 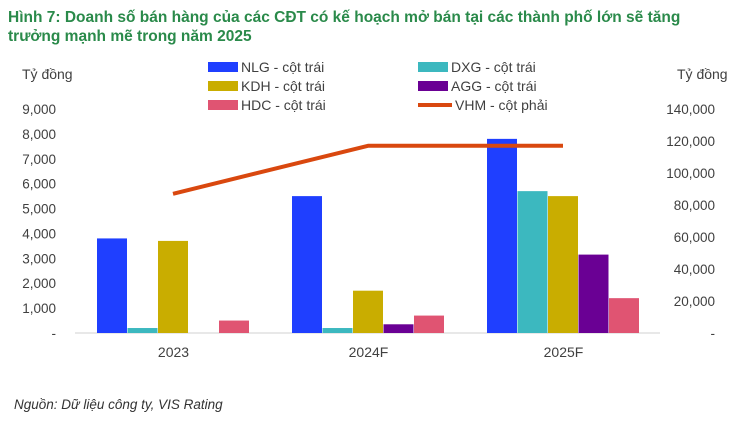 What do you see at coordinates (694, 205) in the screenshot?
I see `right-tick-label: 80,000` at bounding box center [694, 205].